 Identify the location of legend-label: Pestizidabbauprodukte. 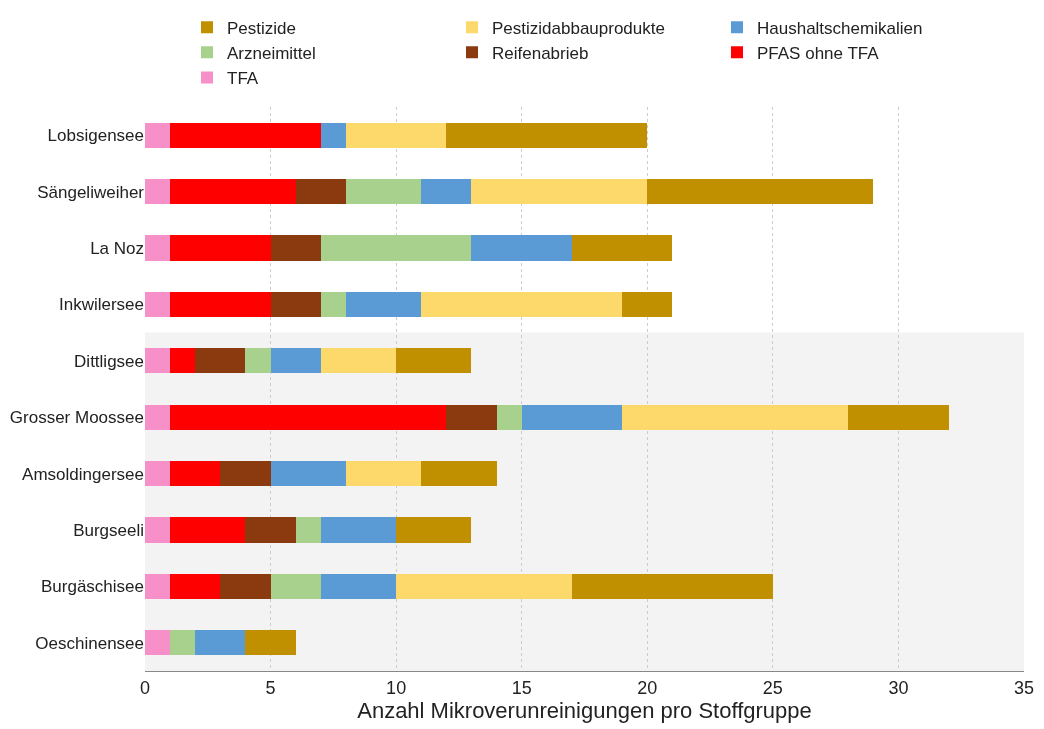
(578, 28).